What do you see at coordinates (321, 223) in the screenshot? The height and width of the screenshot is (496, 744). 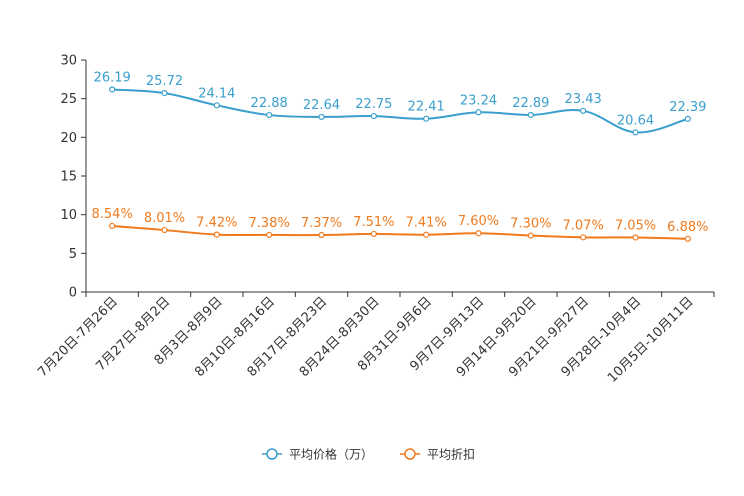 I see `data-label: 7.37%` at bounding box center [321, 223].